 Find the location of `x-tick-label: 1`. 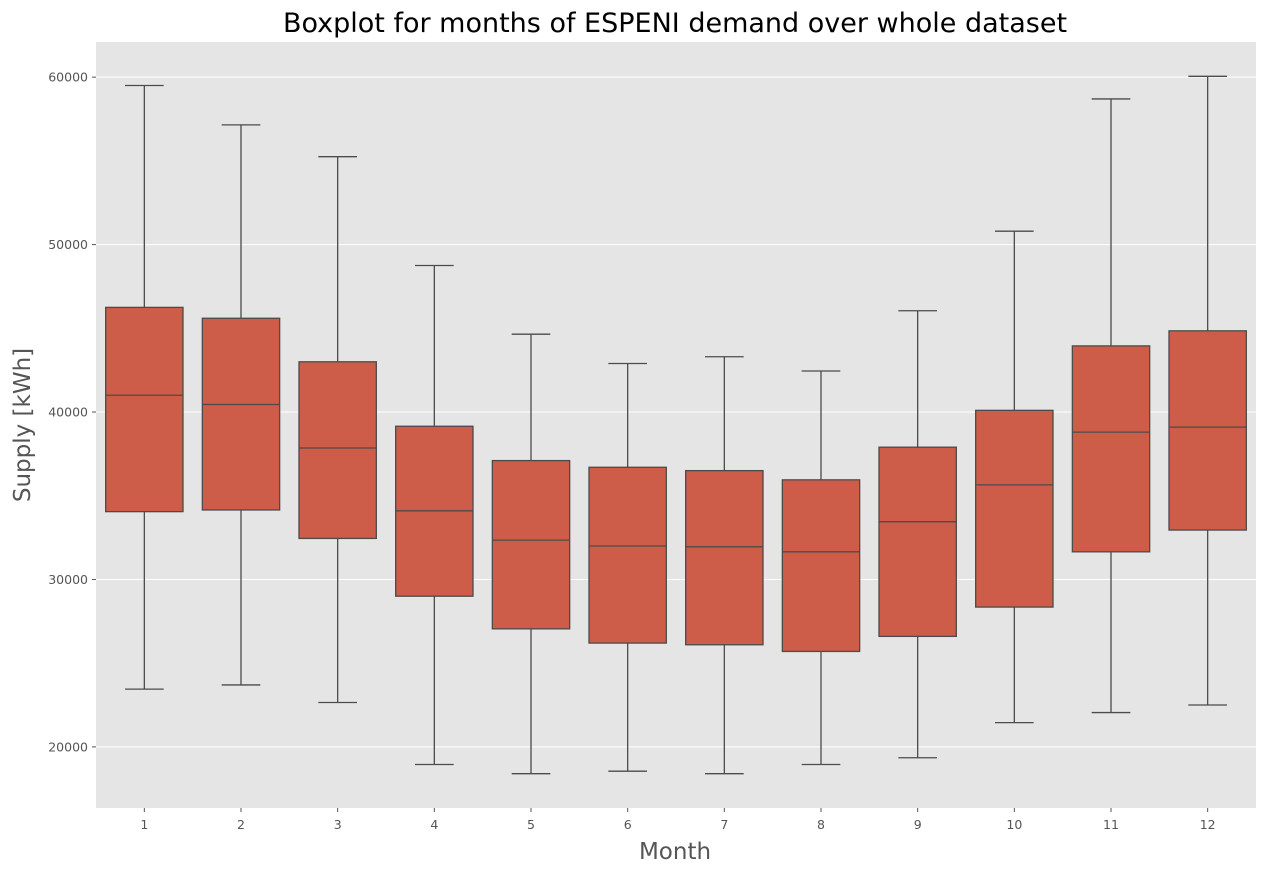

x-tick-label: 1 is located at coordinates (144, 824).